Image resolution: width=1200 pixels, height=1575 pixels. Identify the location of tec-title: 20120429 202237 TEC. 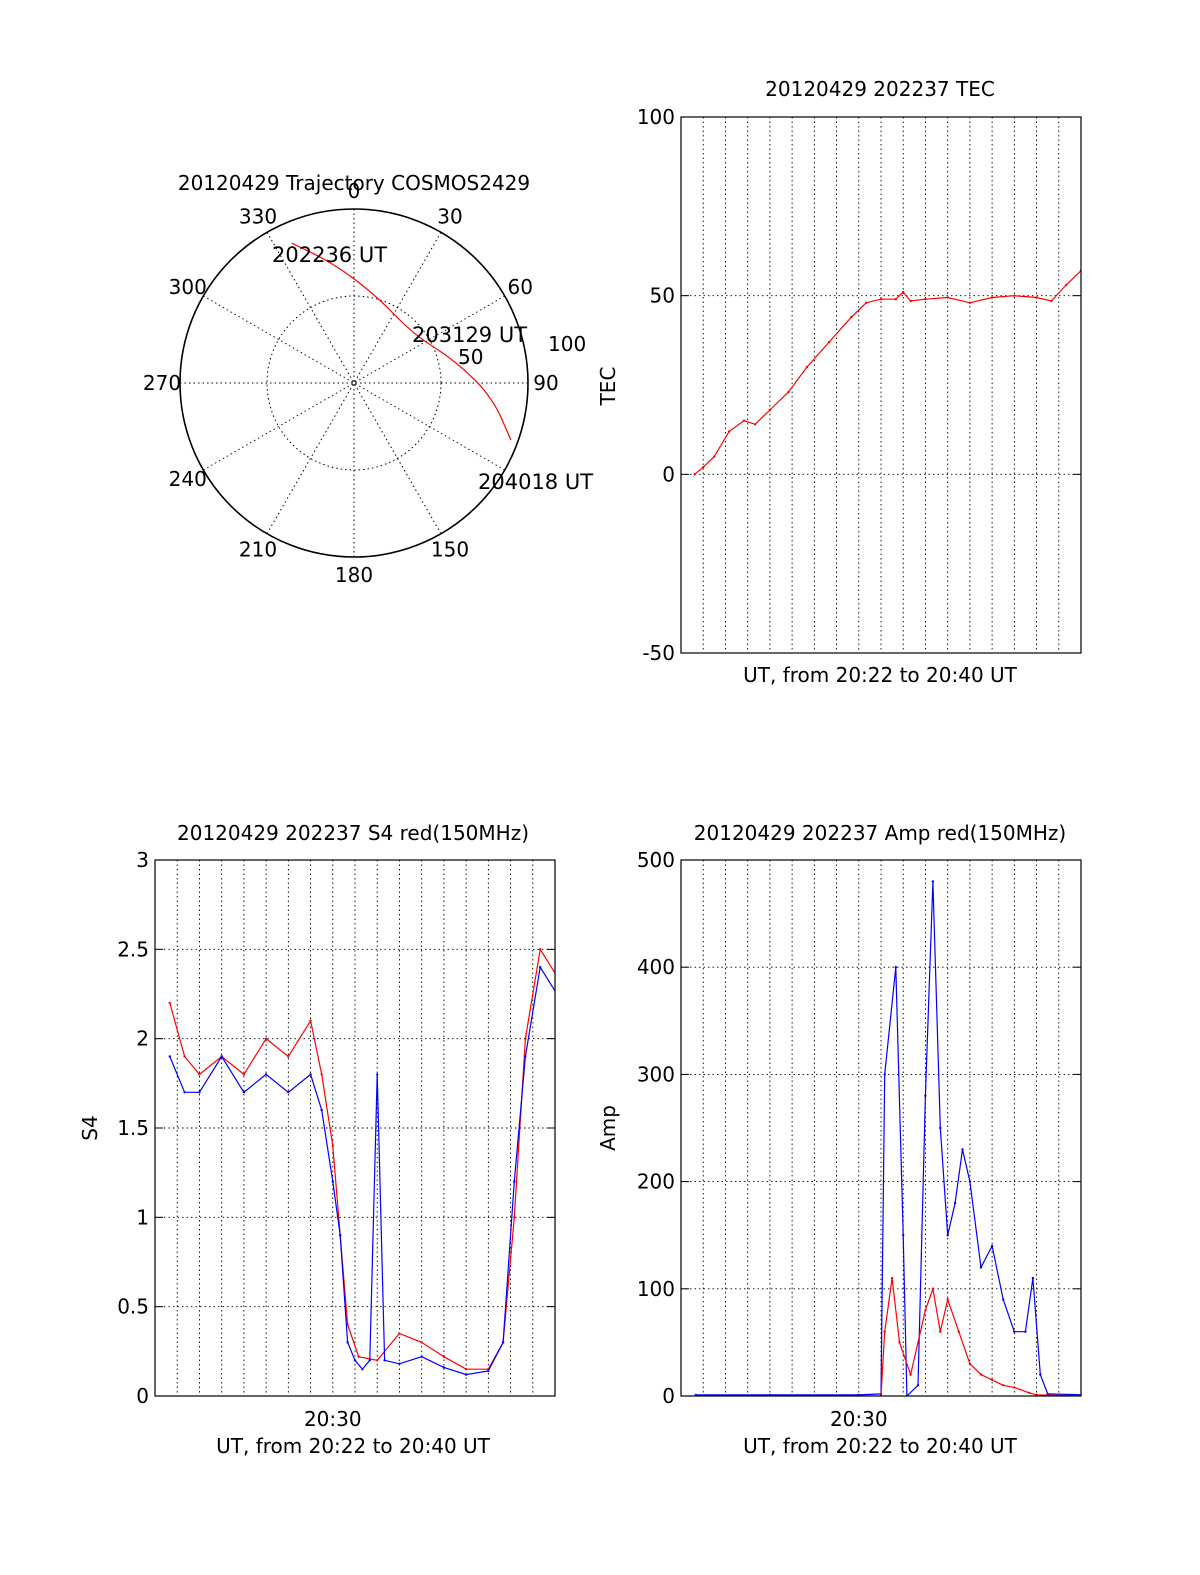
(880, 89).